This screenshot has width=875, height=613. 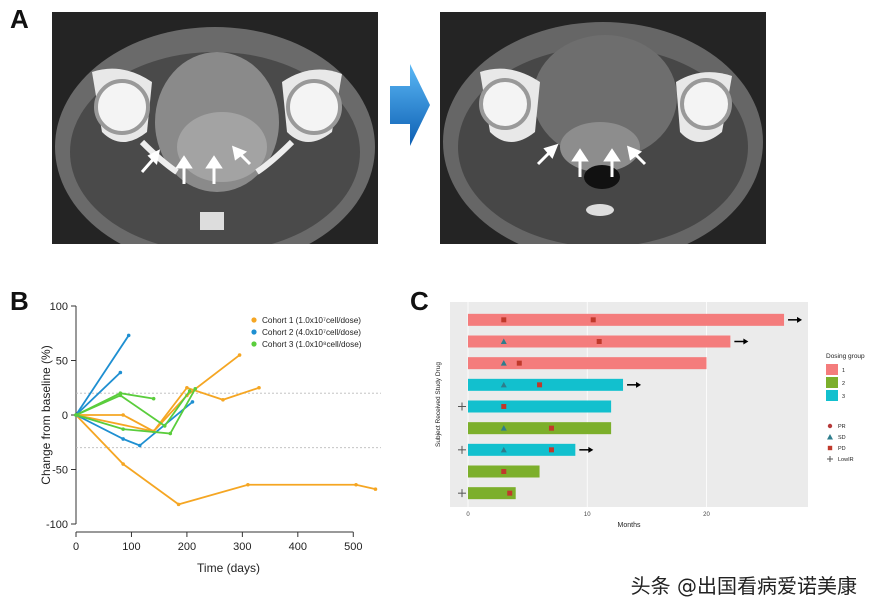 I want to click on x-tick-label: 20, so click(x=706, y=515).